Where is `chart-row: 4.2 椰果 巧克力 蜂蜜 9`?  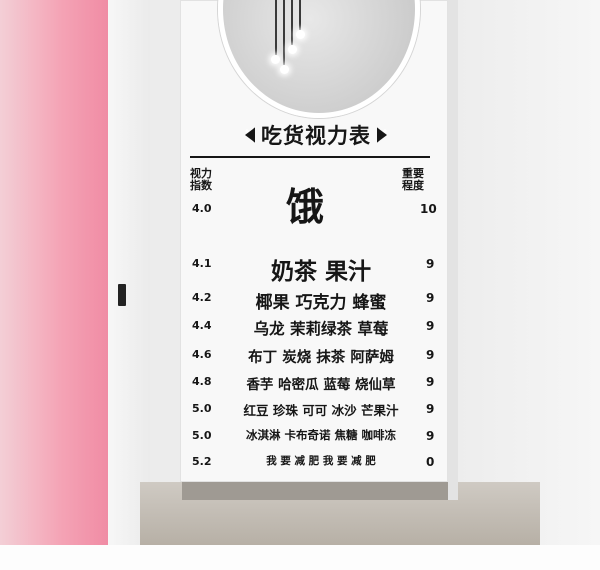 chart-row: 4.2 椰果 巧克力 蜂蜜 9 is located at coordinates (316, 300).